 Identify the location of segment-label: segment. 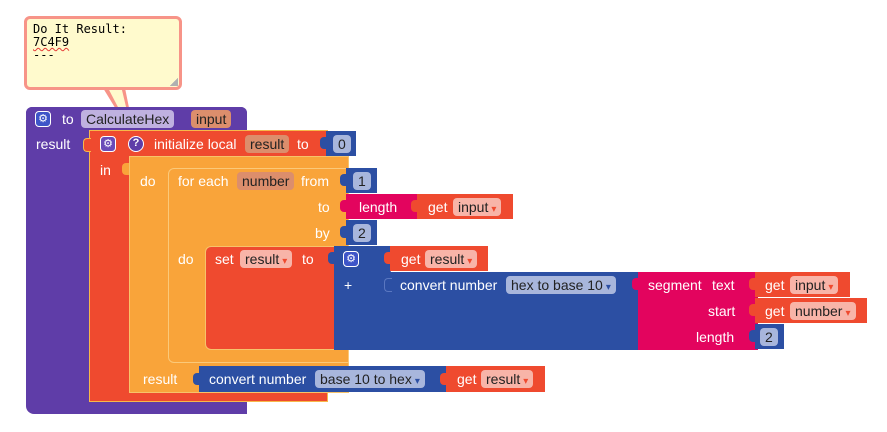
(675, 285).